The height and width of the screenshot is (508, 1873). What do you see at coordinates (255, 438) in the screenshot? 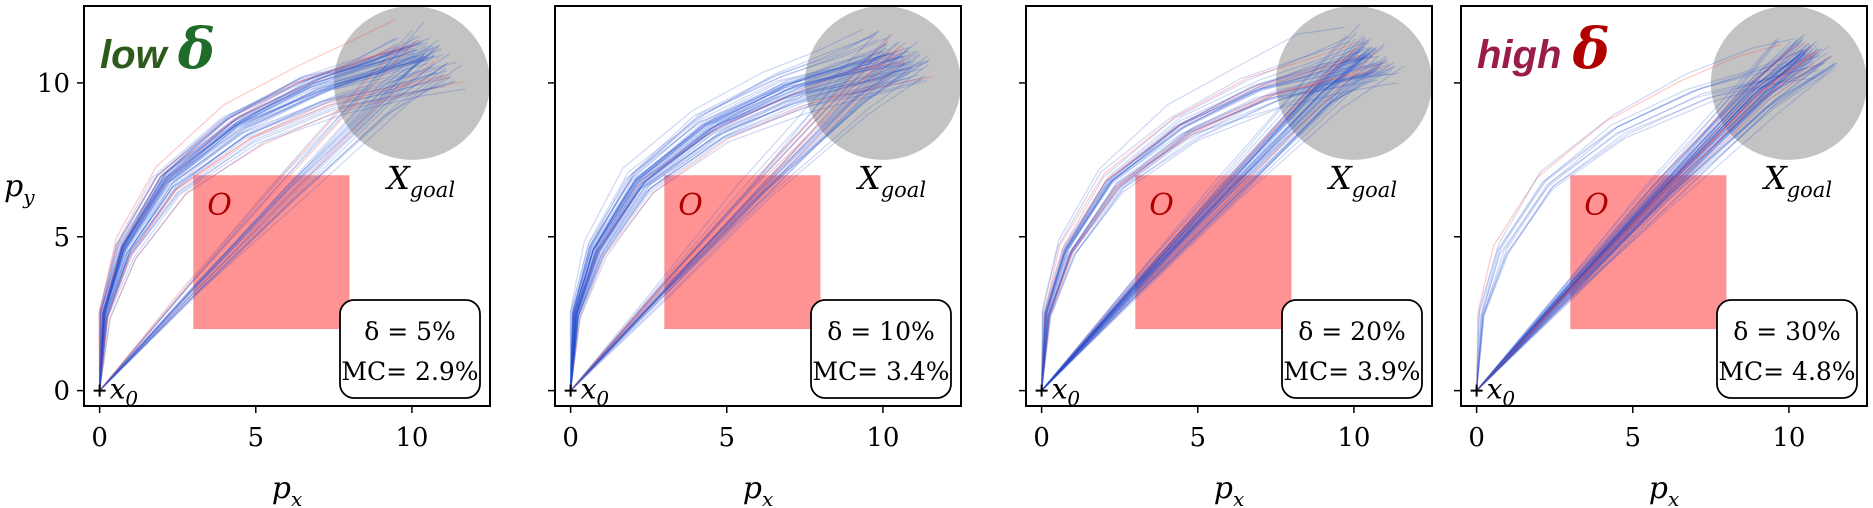
I see `x-tick-label: 5` at bounding box center [255, 438].